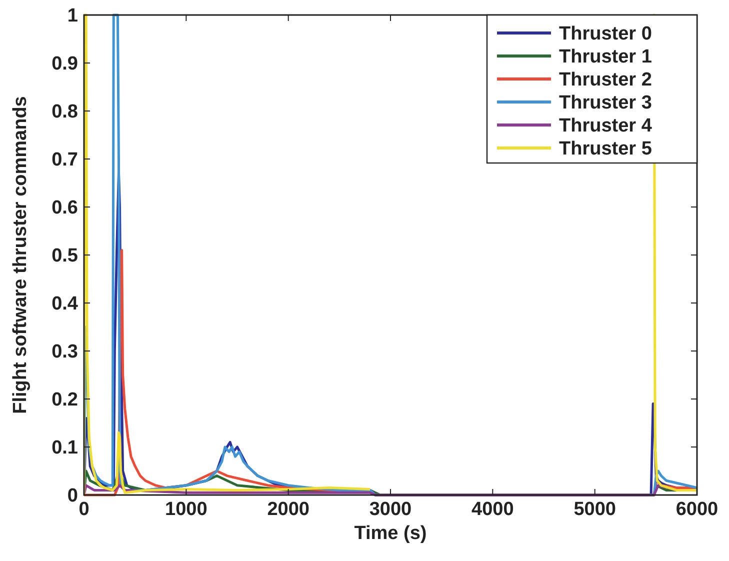  Describe the element at coordinates (65, 400) in the screenshot. I see `y-tick-label: 0.2` at that location.